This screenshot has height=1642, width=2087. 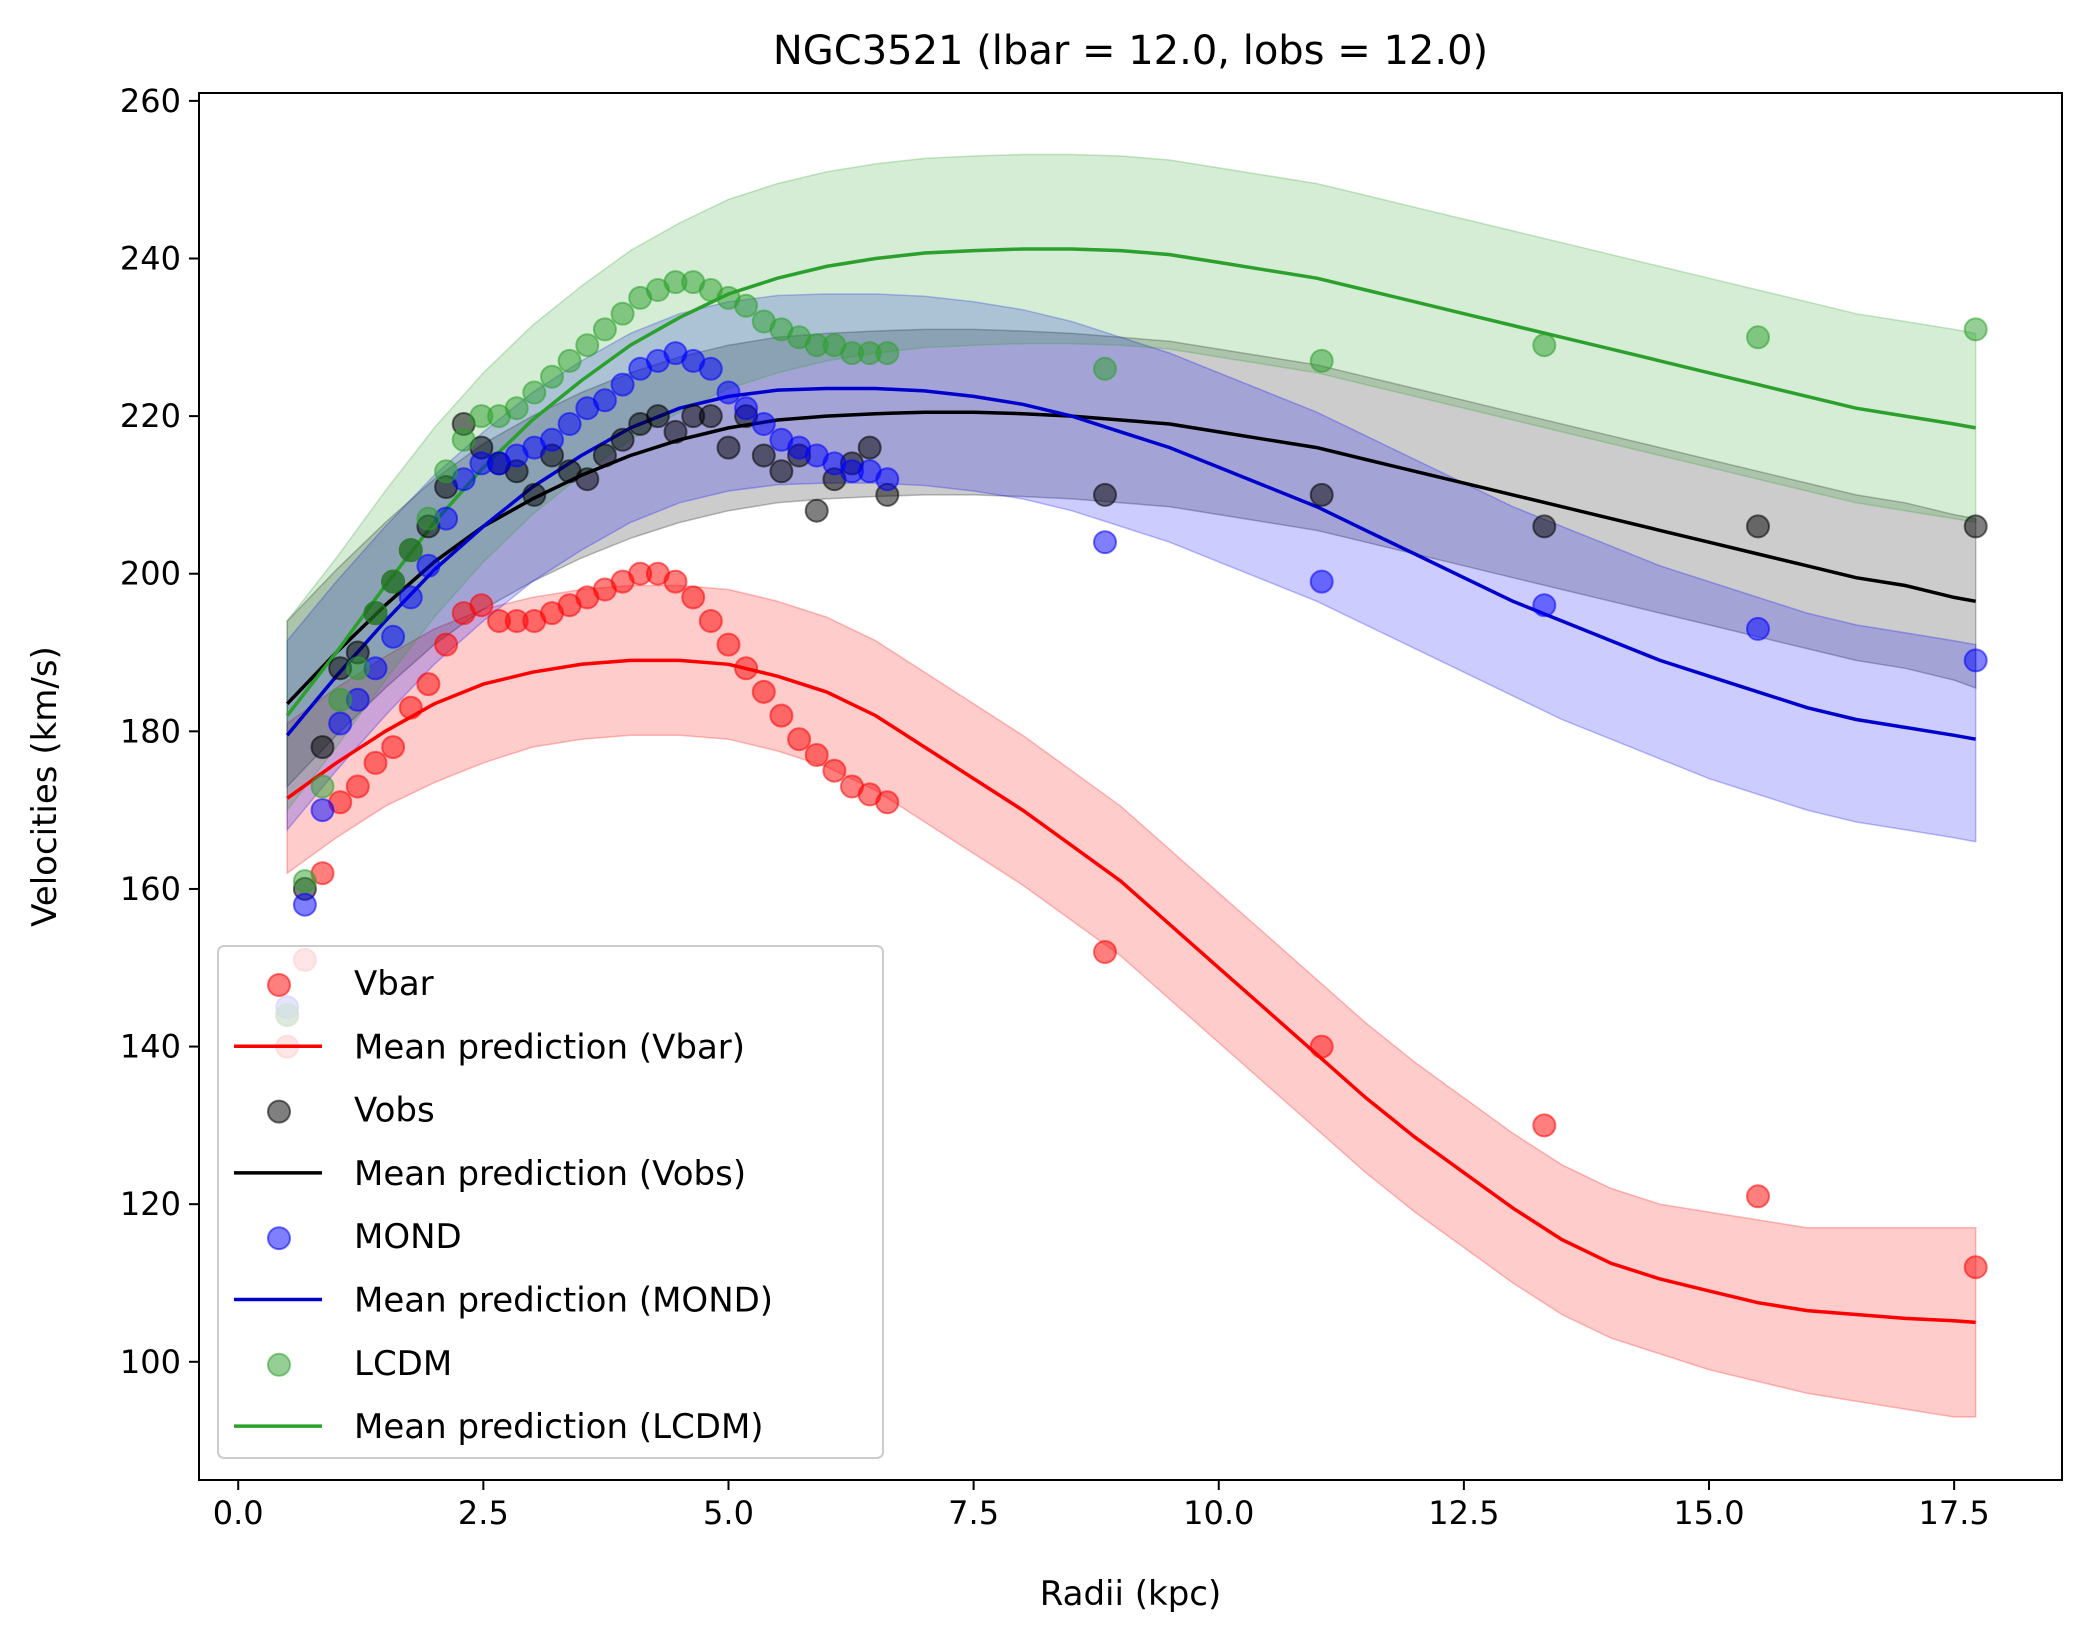 What do you see at coordinates (394, 984) in the screenshot?
I see `legend-label: Vbar` at bounding box center [394, 984].